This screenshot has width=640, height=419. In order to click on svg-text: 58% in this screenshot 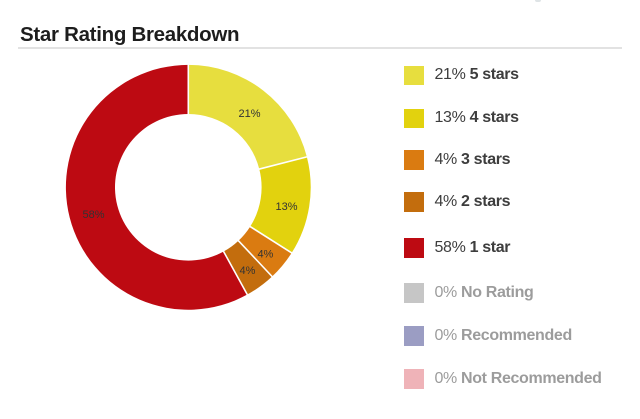, I will do `click(93, 215)`.